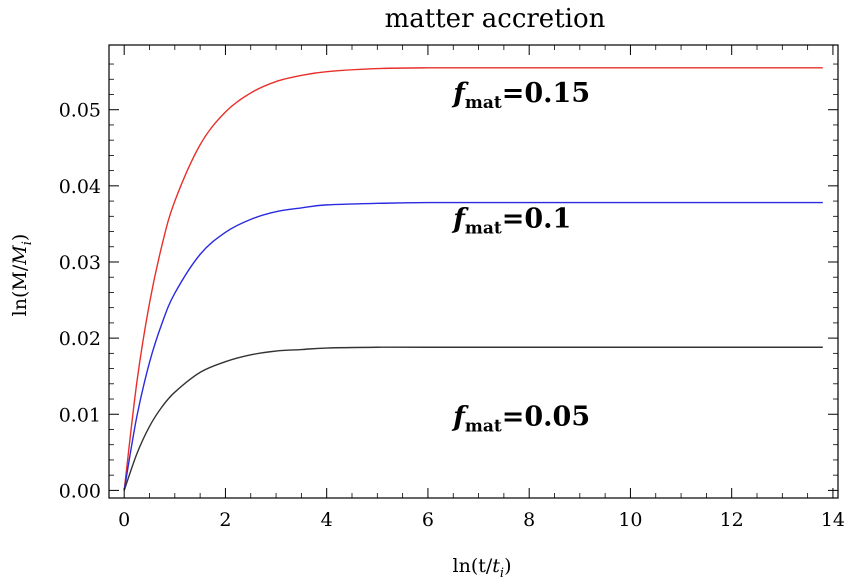 This screenshot has width=850, height=581. I want to click on annotation-1: fmat=0.1, so click(511, 221).